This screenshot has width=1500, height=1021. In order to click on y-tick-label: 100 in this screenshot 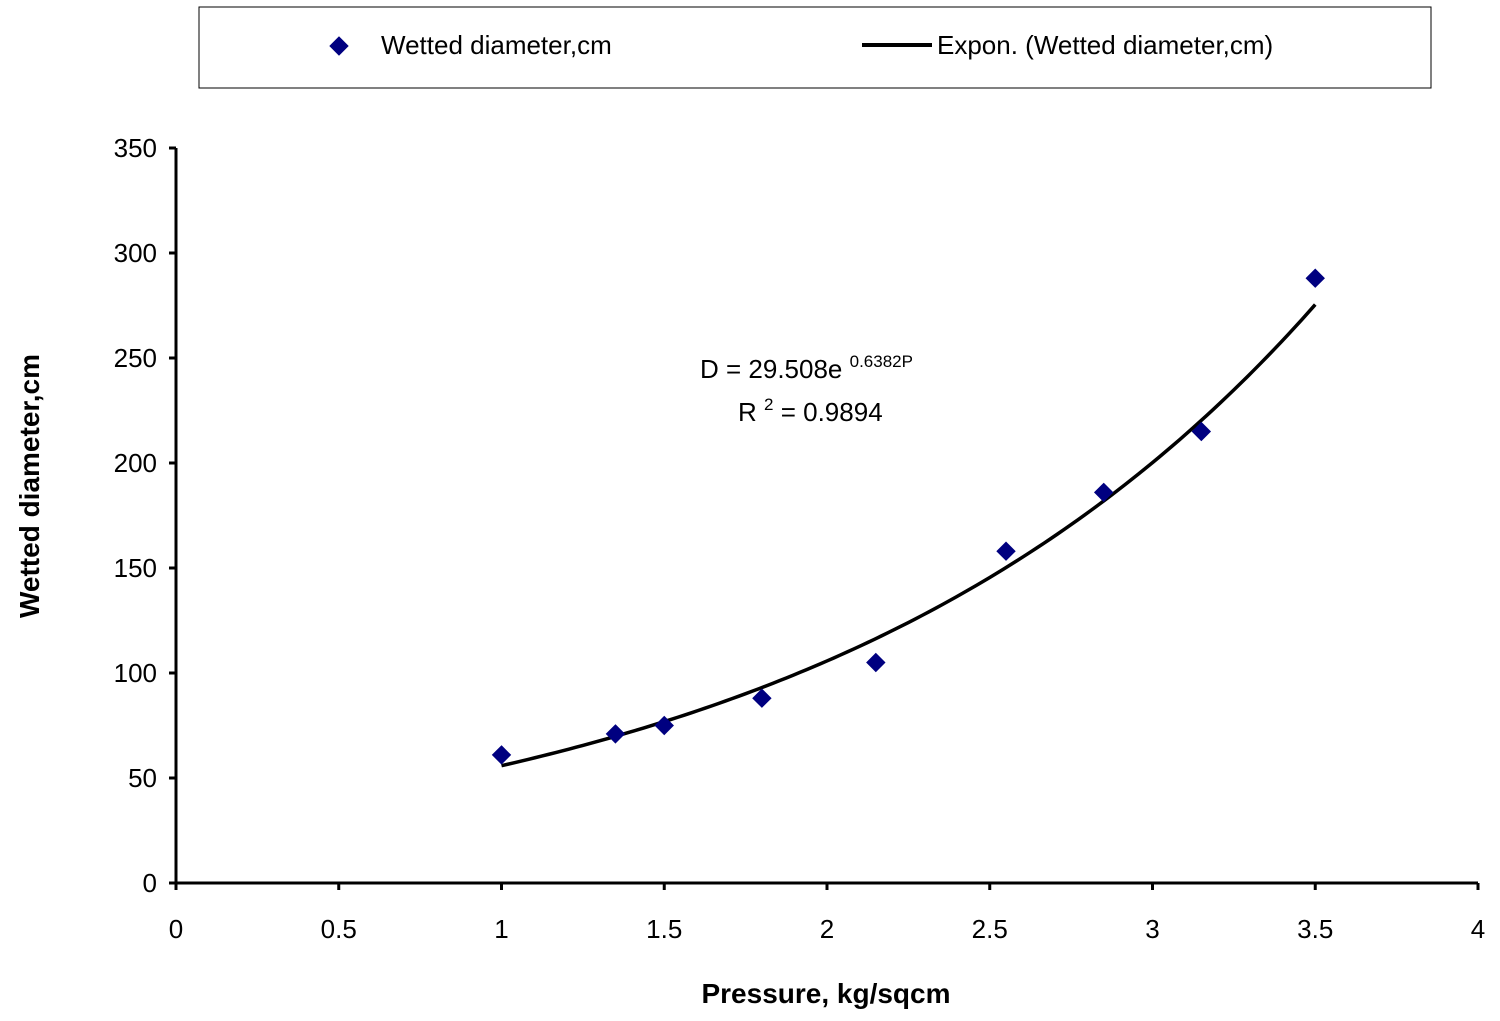, I will do `click(135, 673)`.